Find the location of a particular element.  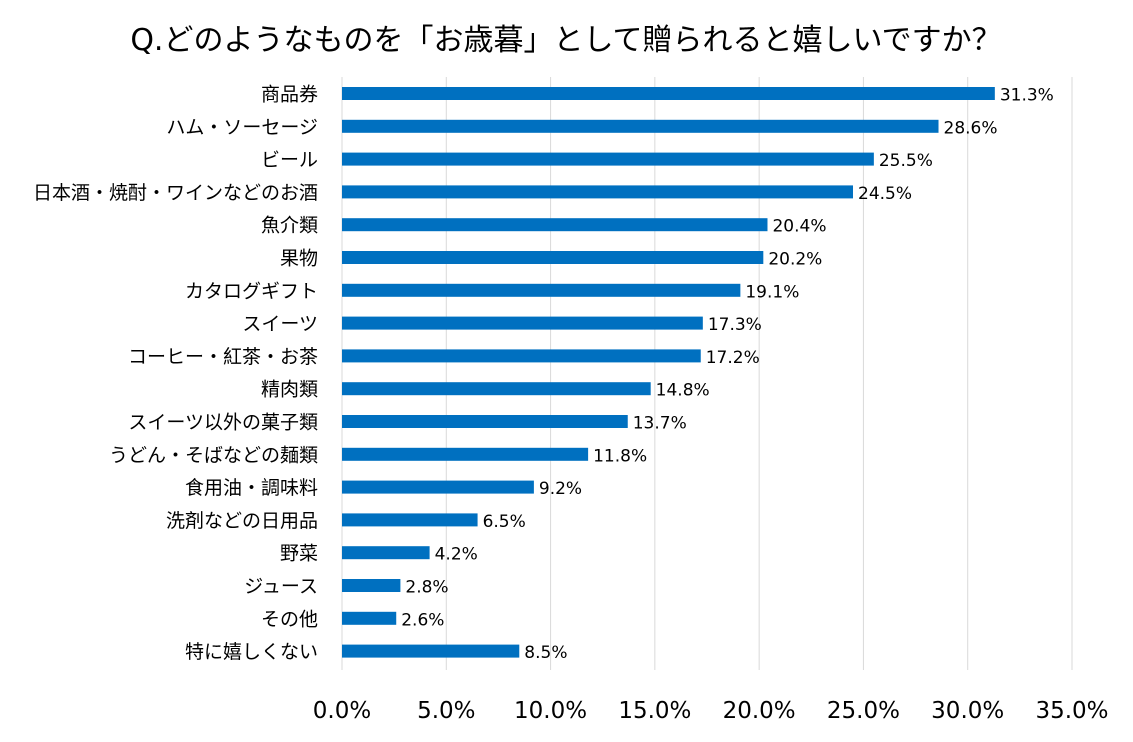

data-label: 19.1% is located at coordinates (772, 292).